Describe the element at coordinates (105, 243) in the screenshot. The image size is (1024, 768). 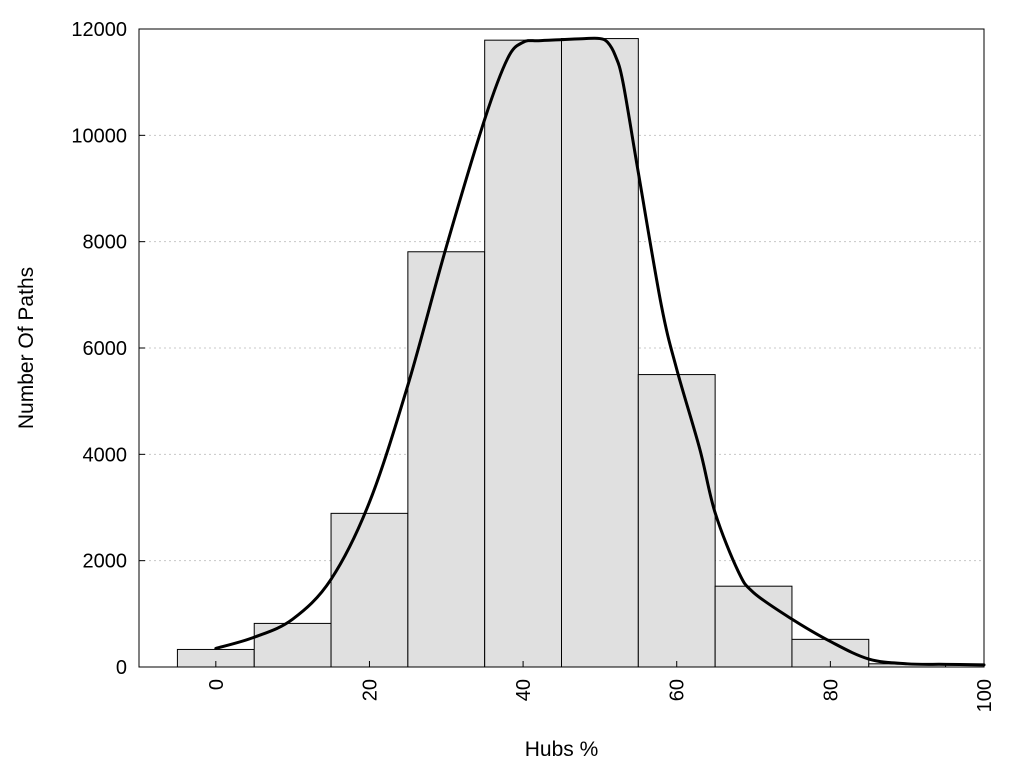
I see `y-tick-label-8000: 8000` at that location.